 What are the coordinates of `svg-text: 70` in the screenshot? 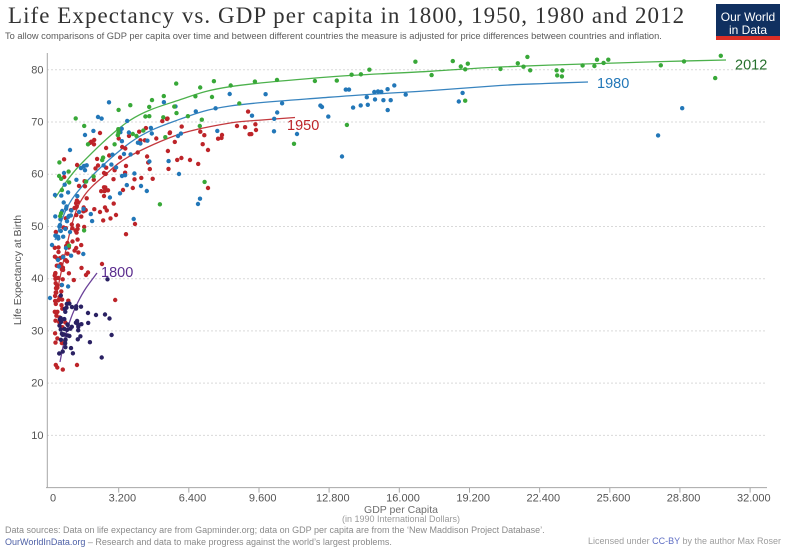 It's located at (37, 123).